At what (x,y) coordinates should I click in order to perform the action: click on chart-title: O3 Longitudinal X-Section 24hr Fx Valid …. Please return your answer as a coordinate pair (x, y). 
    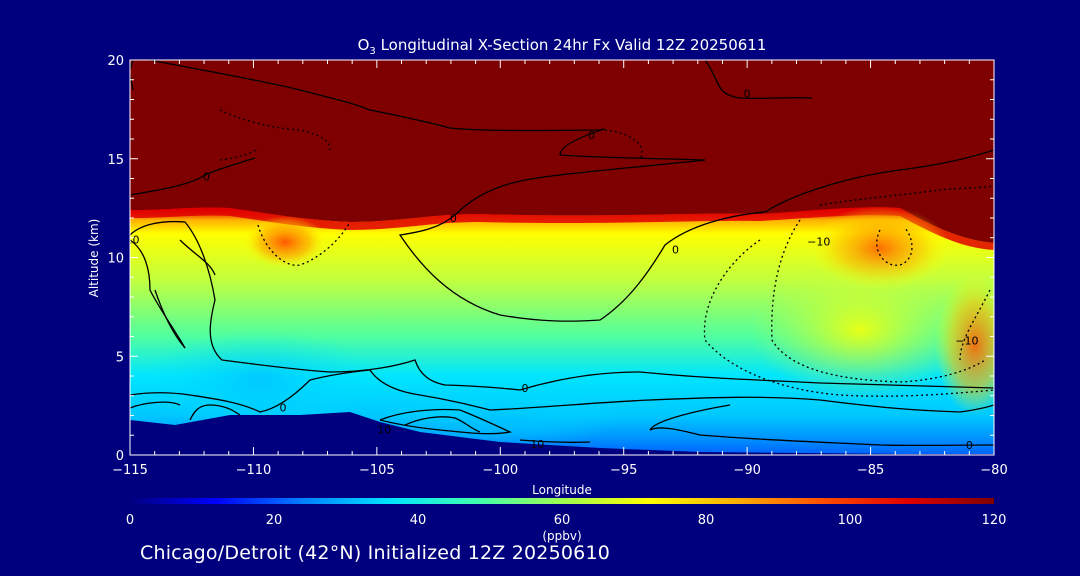
    Looking at the image, I should click on (562, 46).